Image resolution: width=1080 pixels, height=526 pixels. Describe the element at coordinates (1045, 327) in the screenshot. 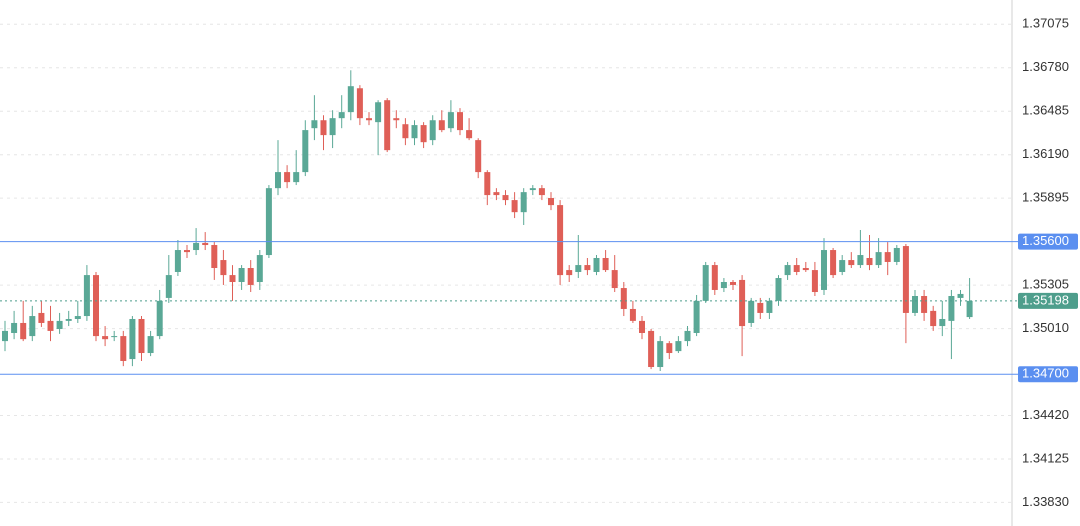

I see `y-tick-label: 1.35010` at that location.